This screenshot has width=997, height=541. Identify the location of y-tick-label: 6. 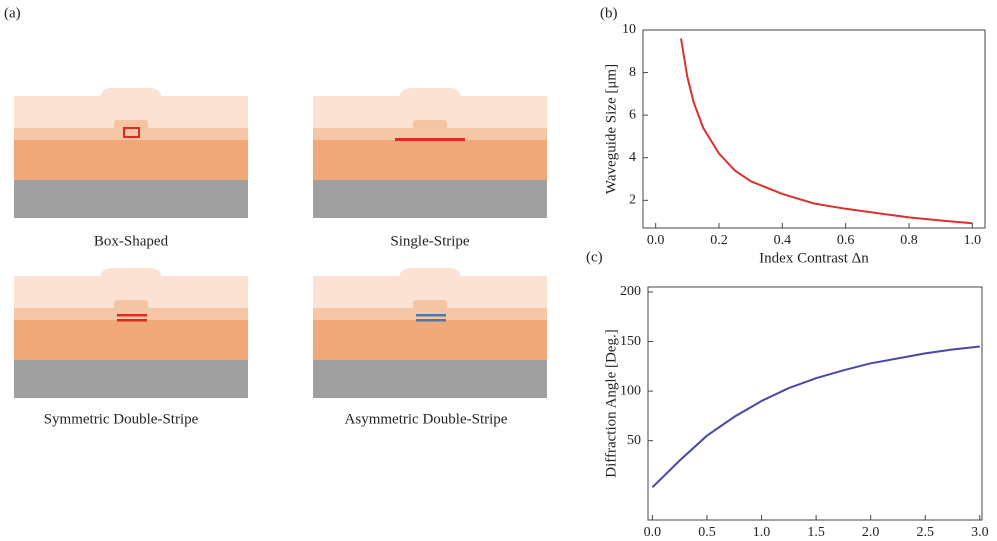
(632, 114).